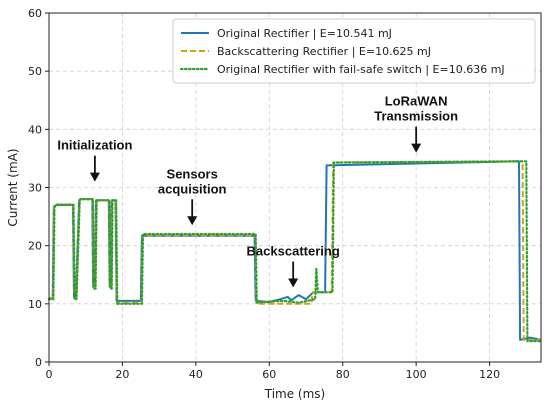 This screenshot has height=407, width=550. What do you see at coordinates (94, 145) in the screenshot?
I see `annotation-label: Initialization` at bounding box center [94, 145].